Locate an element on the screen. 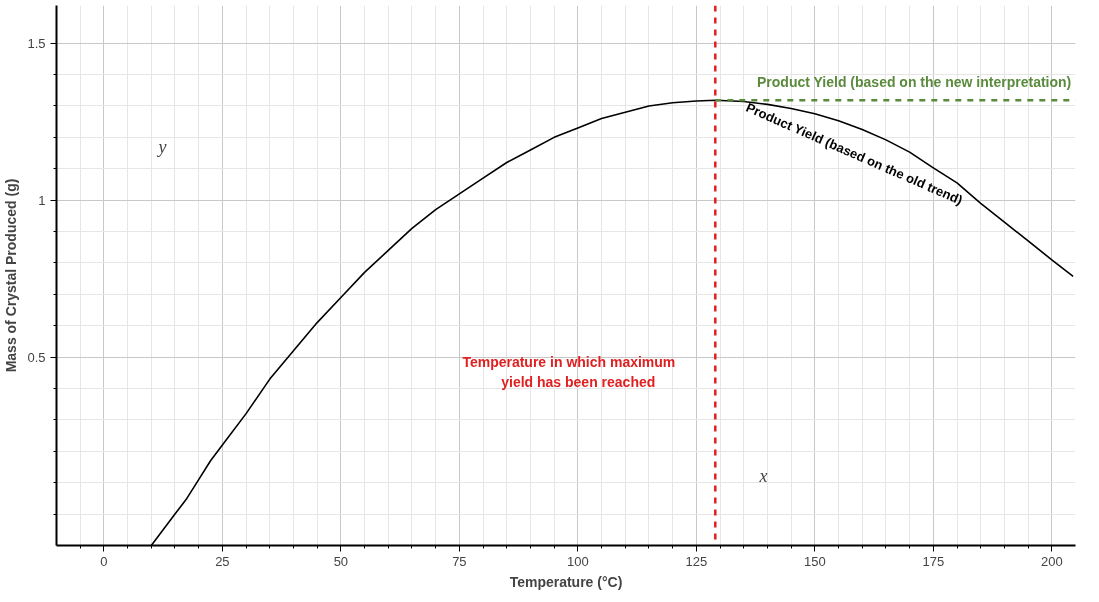 The image size is (1099, 602). y-tick-label: 1.5 is located at coordinates (36, 43).